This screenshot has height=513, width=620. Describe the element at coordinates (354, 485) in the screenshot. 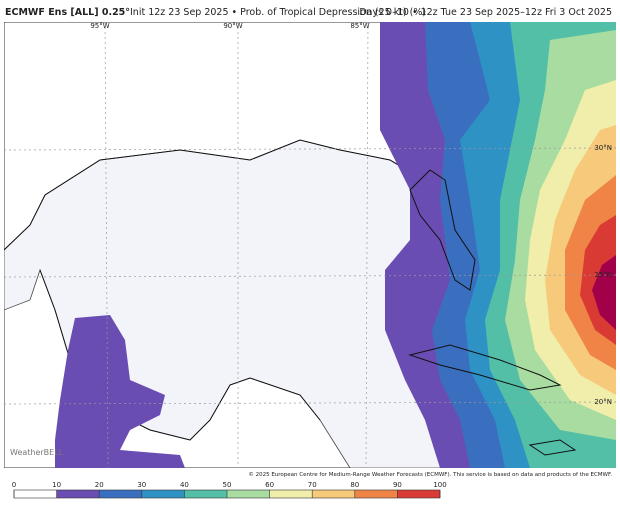

I see `colorbar-tick-label: 80` at that location.